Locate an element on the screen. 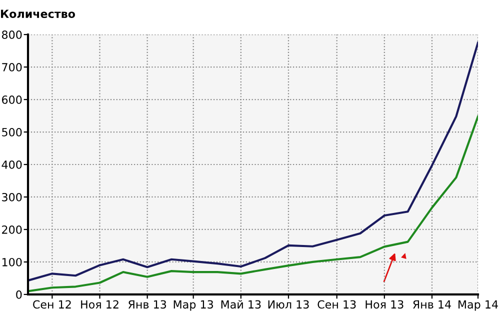 The width and height of the screenshot is (500, 329). y-axis-title: Количество is located at coordinates (38, 14).